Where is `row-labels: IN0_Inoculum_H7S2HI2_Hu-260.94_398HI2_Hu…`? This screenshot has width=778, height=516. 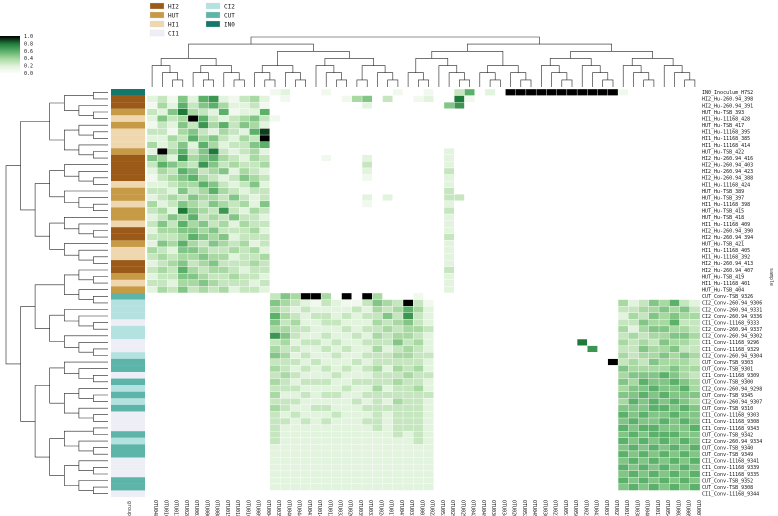 row-labels: IN0_Inoculum_H7S2HI2_Hu-260.94_398HI2_Hu… is located at coordinates (732, 293).